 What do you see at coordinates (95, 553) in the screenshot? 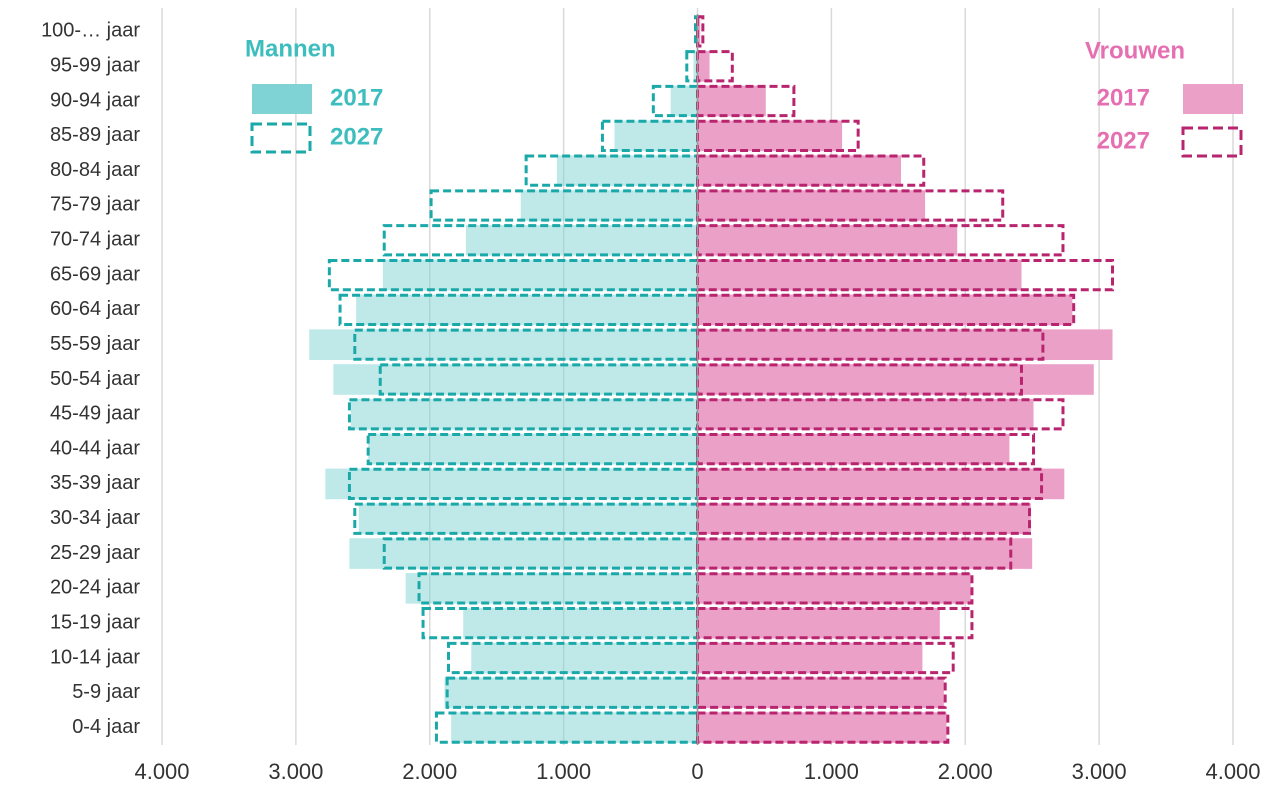
I see `y-tick-label: 25-29 jaar` at bounding box center [95, 553].